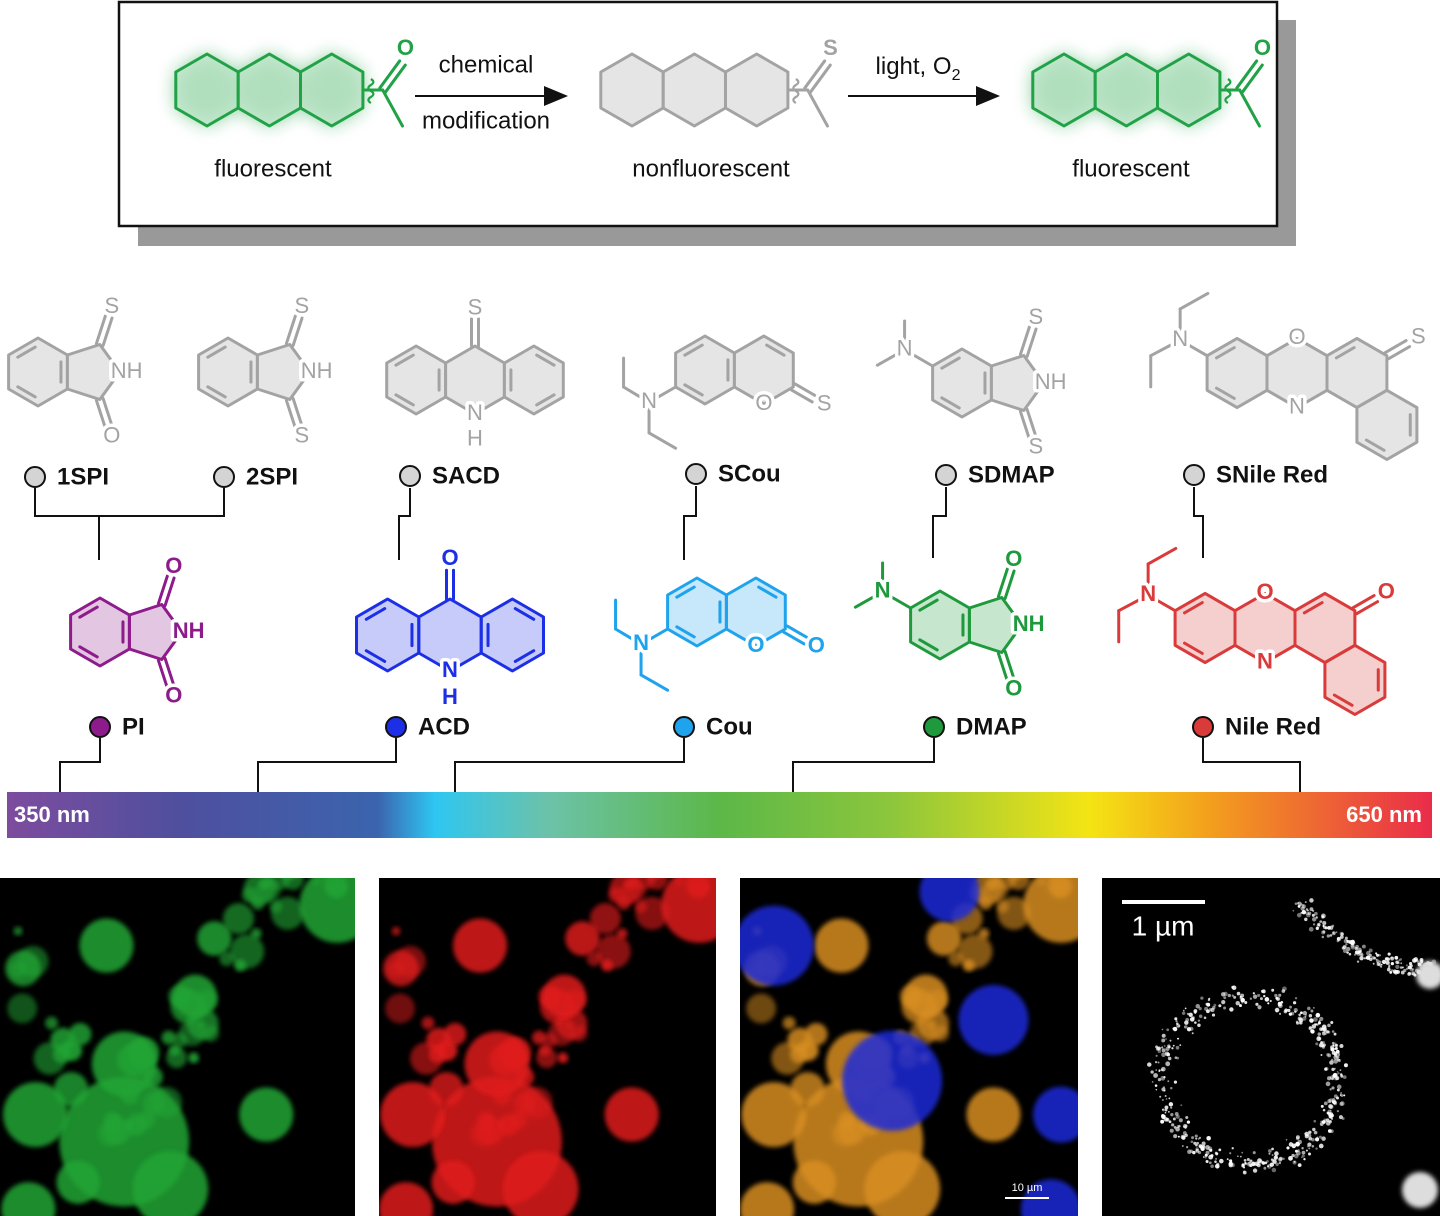 The image size is (1440, 1216). Describe the element at coordinates (1428, 975) in the screenshot. I see `blob` at that location.